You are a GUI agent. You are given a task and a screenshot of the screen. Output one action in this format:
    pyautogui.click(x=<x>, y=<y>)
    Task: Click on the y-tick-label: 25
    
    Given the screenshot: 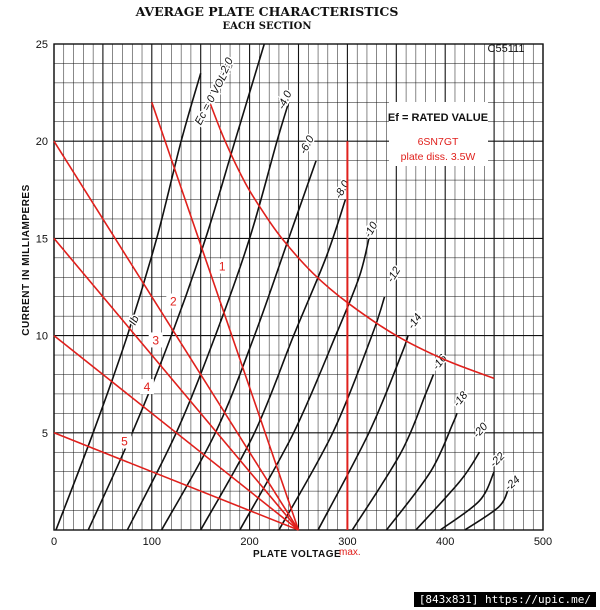 What is the action you would take?
    pyautogui.click(x=42, y=45)
    